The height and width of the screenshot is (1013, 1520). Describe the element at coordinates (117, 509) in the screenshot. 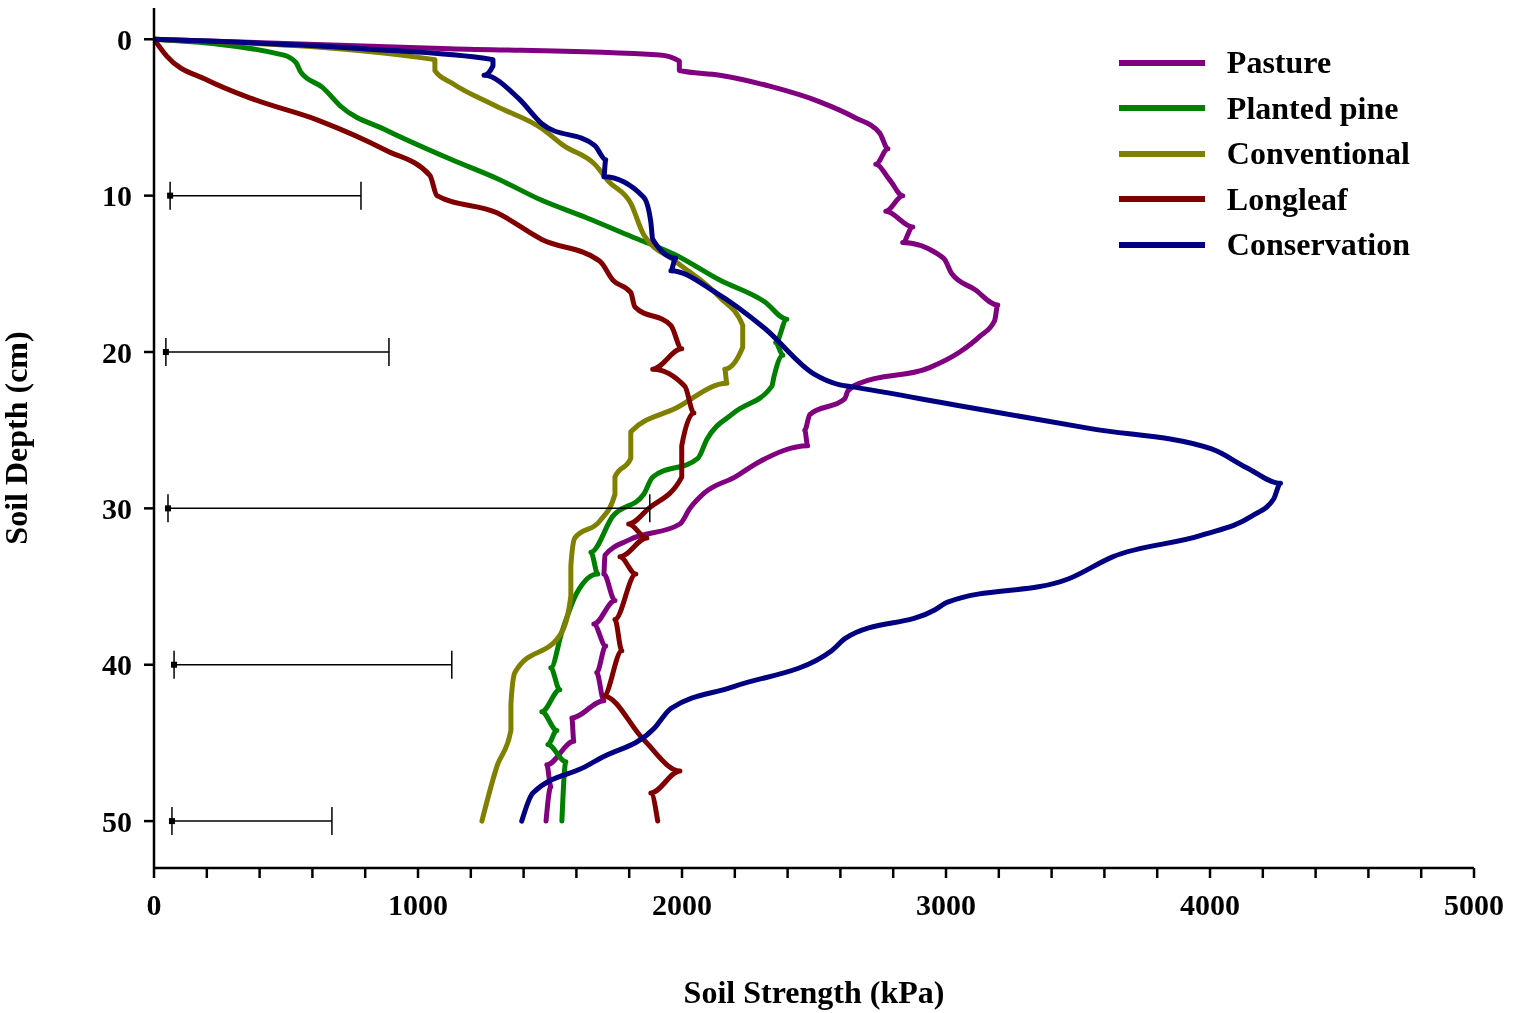

I see `y-tick-label: 30` at that location.